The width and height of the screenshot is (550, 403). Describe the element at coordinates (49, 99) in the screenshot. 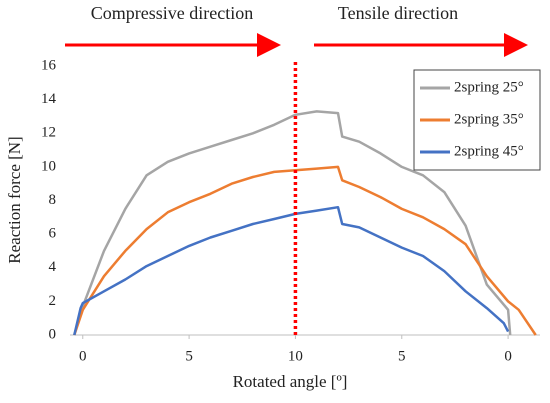

I see `y-tick-label: 14` at that location.